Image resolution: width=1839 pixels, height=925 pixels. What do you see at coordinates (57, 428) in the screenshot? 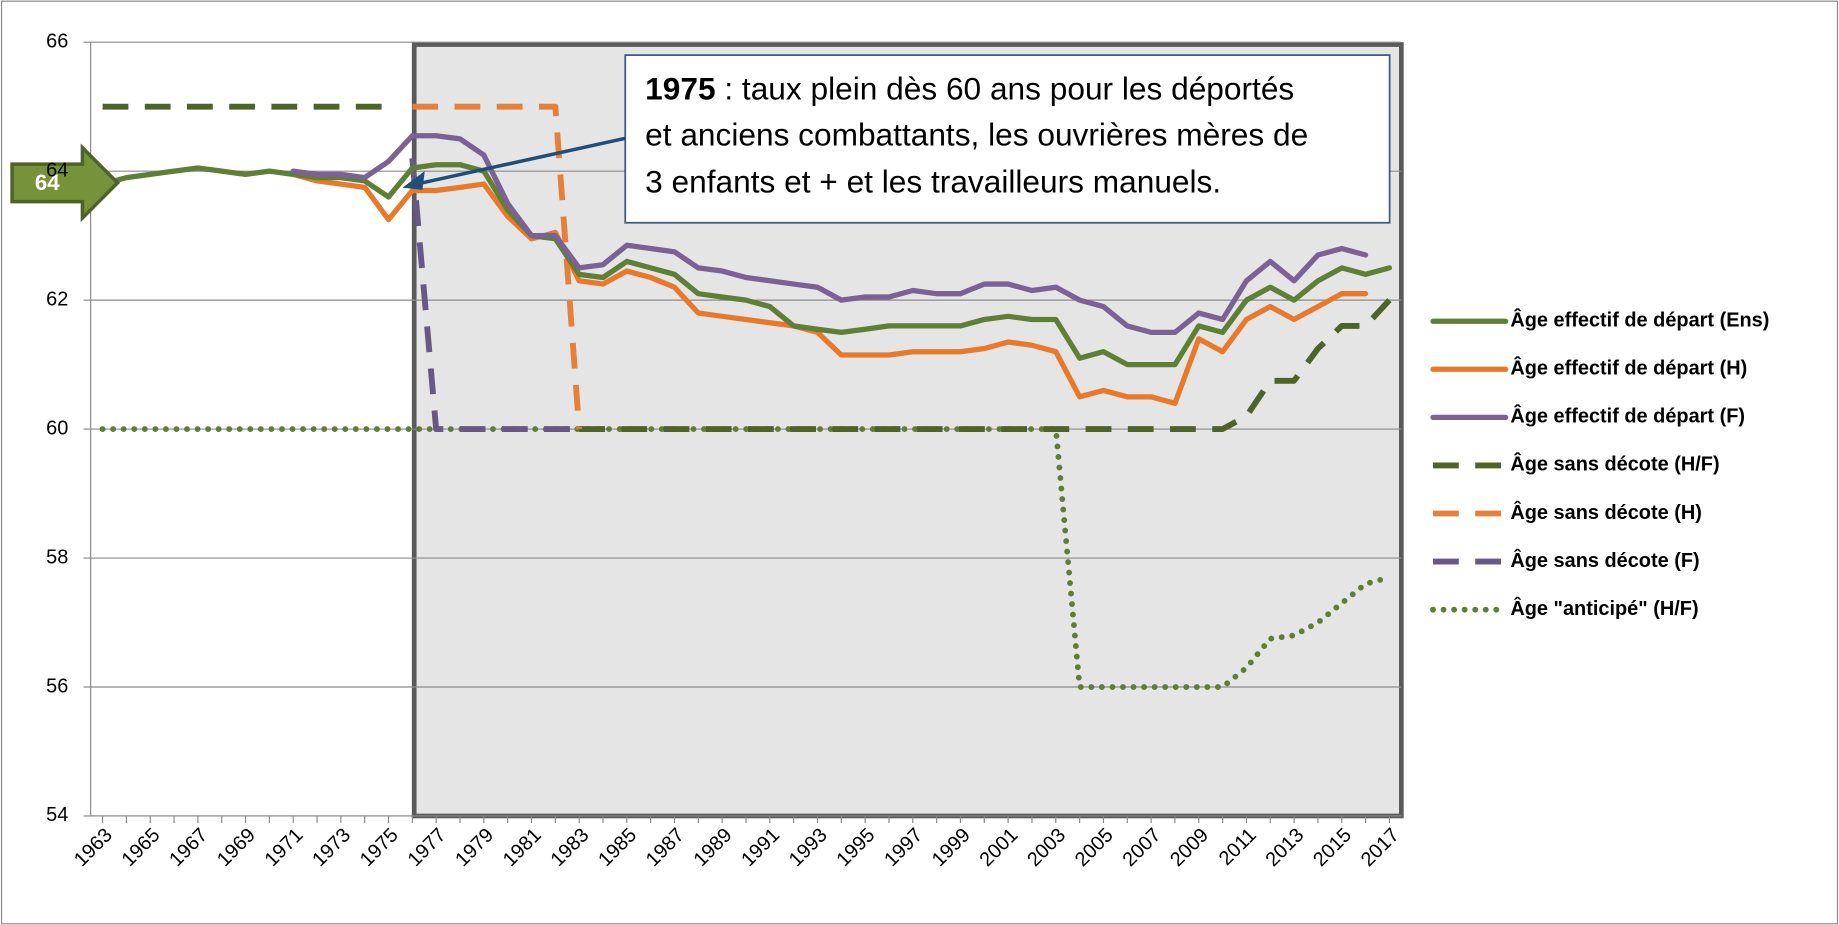
I see `y-tick-label: 60` at bounding box center [57, 428].